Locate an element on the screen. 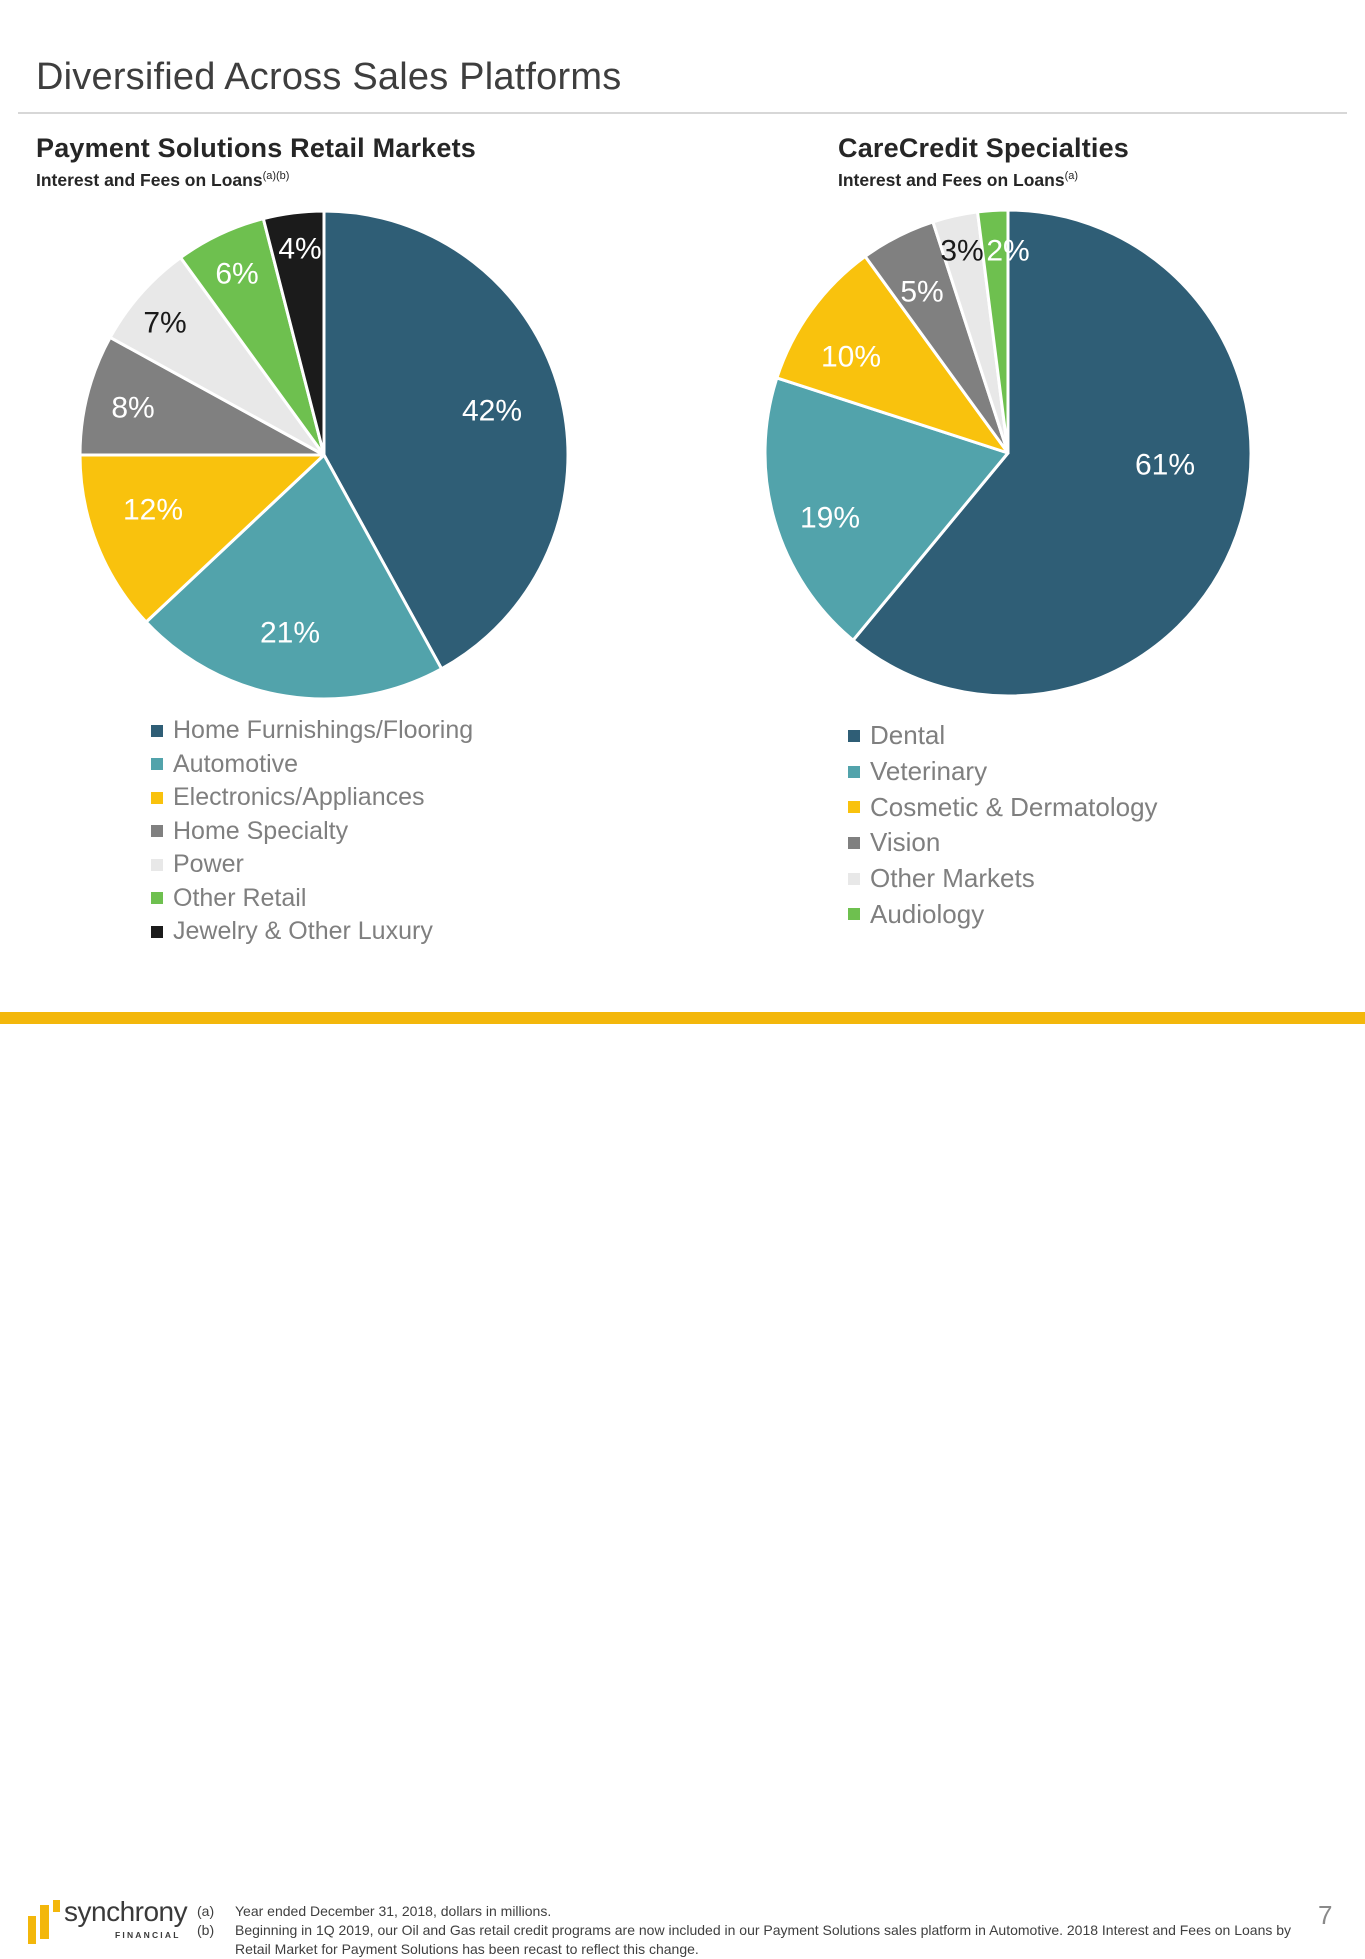 Image resolution: width=1365 pixels, height=1959 pixels. legend-label: Dental is located at coordinates (908, 735).